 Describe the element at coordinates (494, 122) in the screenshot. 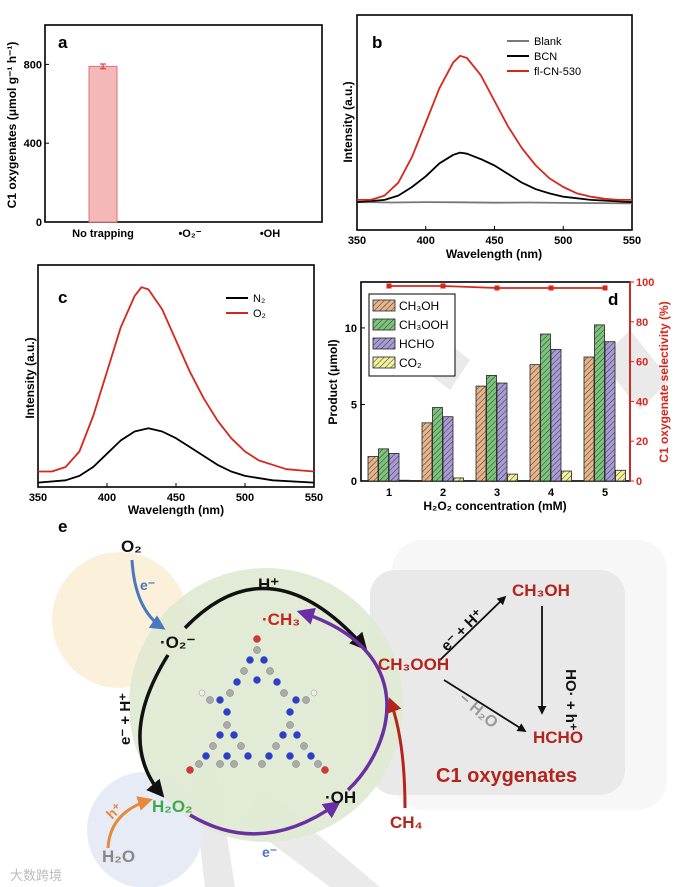

I see `panel-b-axes-frame` at that location.